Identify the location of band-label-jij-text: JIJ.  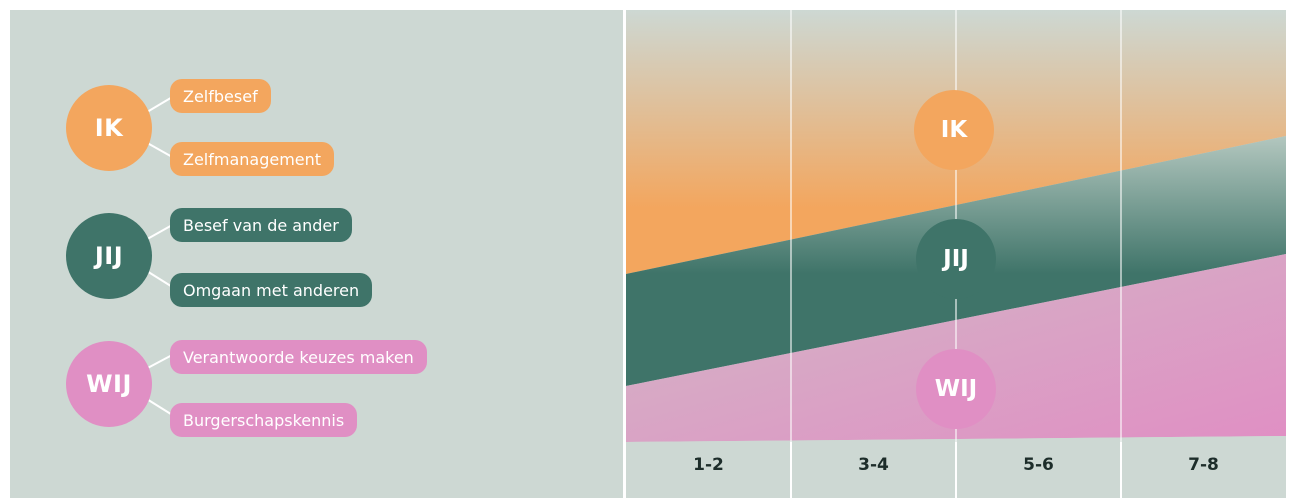
(956, 259).